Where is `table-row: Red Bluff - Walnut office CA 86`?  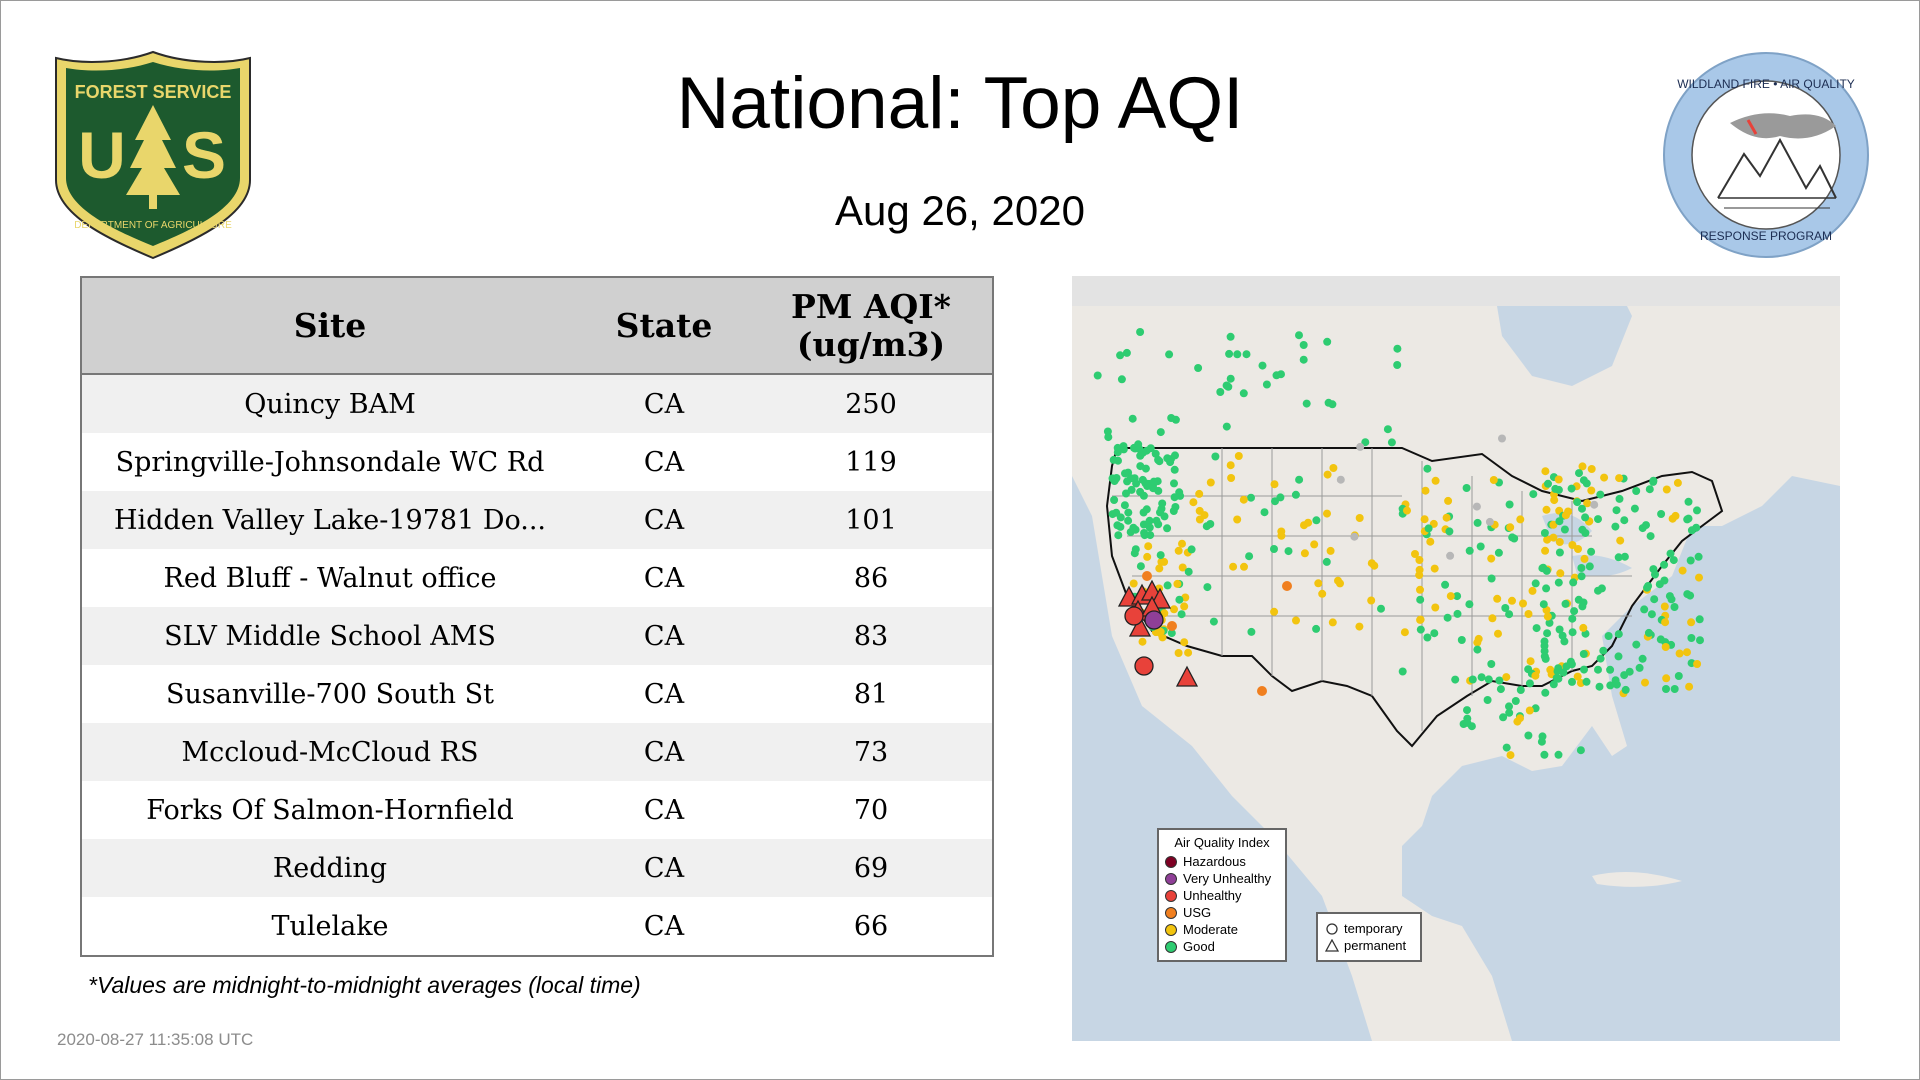
table-row: Red Bluff - Walnut office CA 86 is located at coordinates (537, 578).